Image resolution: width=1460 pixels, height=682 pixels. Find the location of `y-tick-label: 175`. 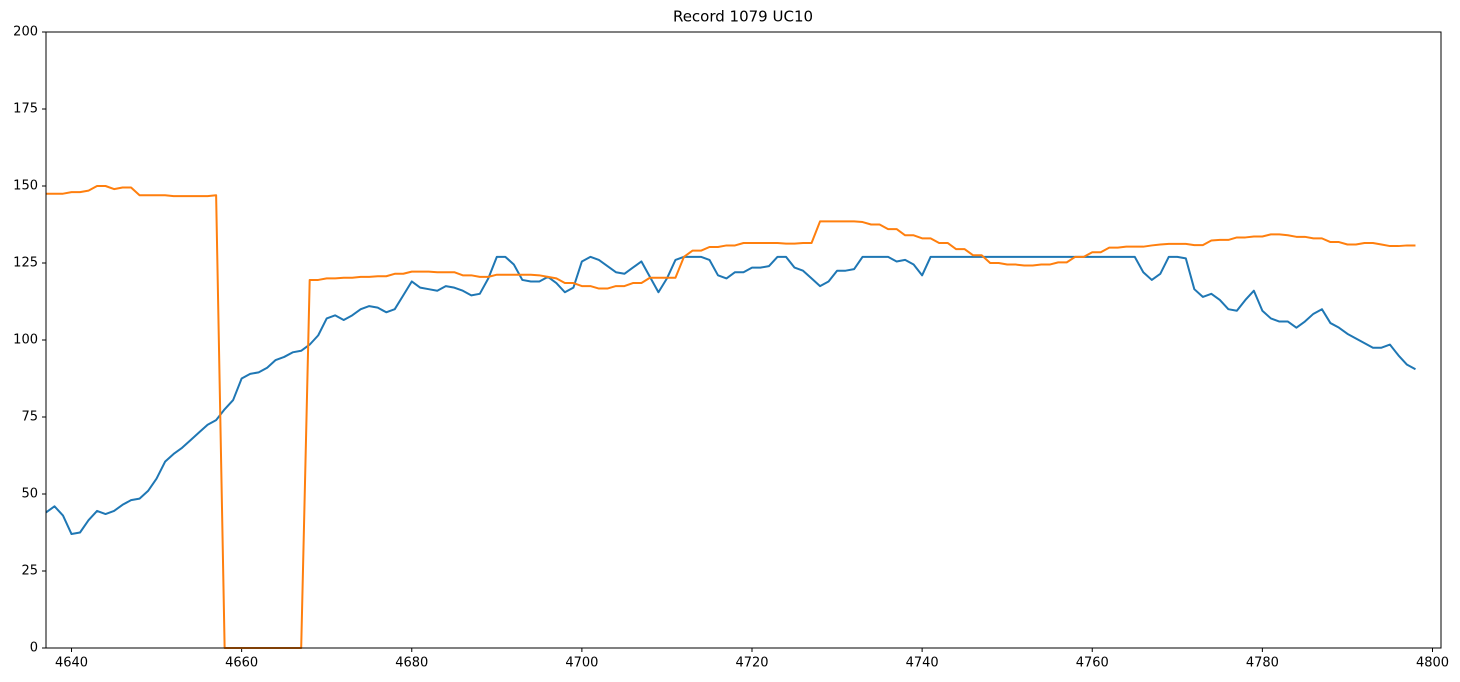

y-tick-label: 175 is located at coordinates (25, 109).